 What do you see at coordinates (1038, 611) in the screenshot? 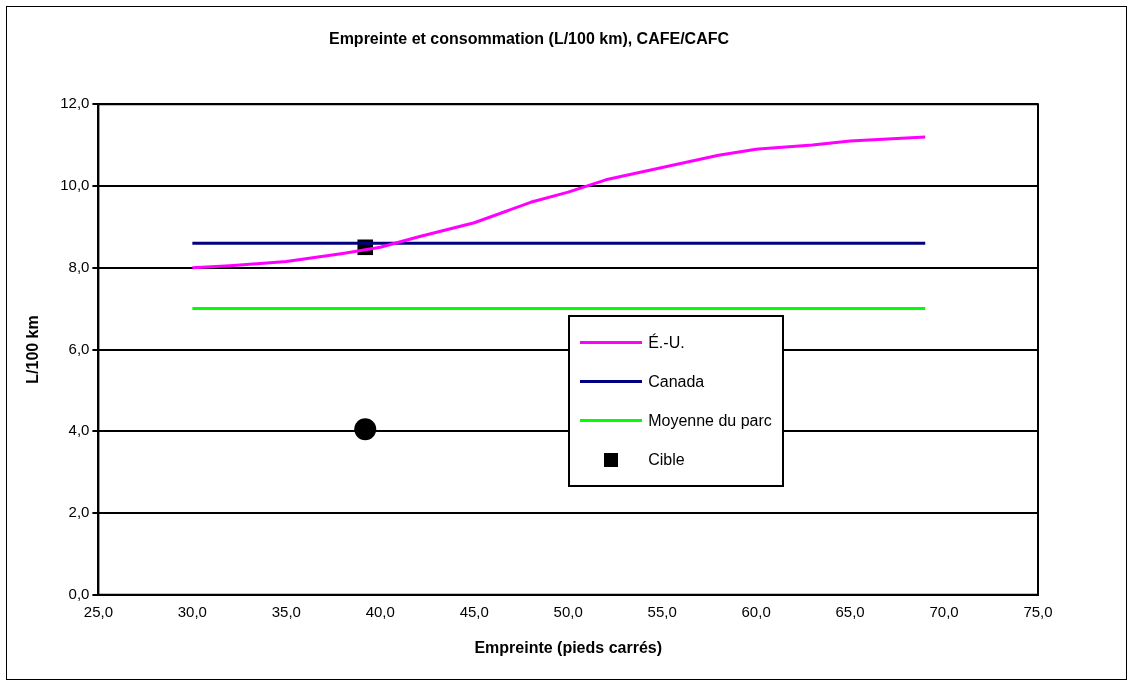
I see `x-tick-label: 75,0` at bounding box center [1038, 611].